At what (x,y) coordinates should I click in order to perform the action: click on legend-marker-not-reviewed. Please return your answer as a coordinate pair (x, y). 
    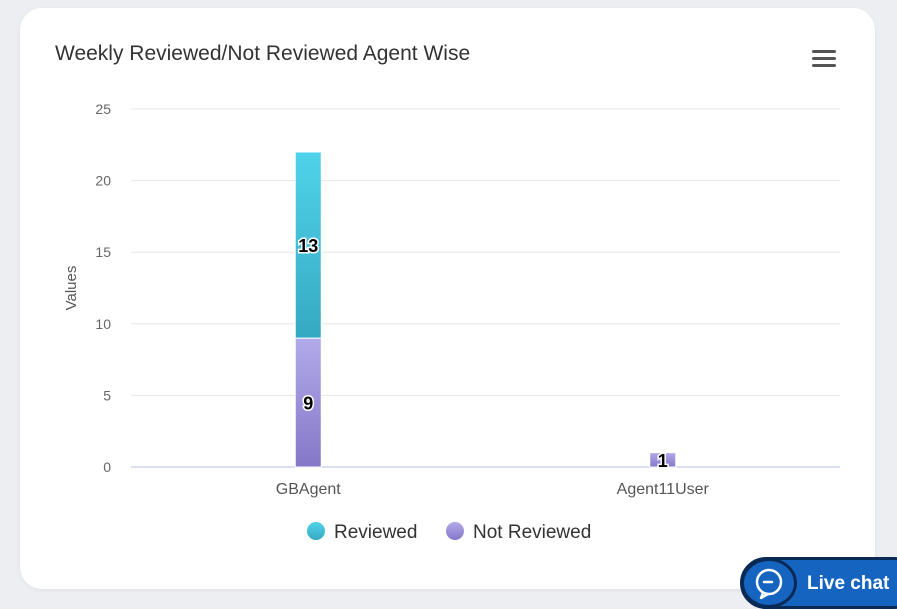
    Looking at the image, I should click on (455, 531).